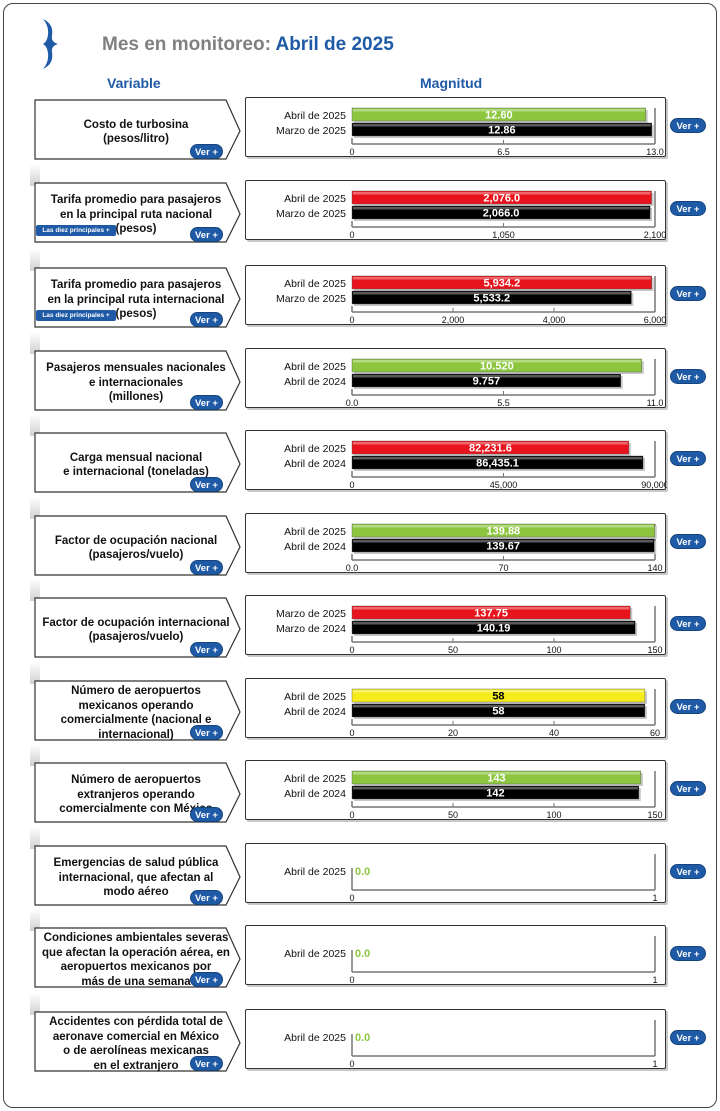  Describe the element at coordinates (453, 815) in the screenshot. I see `tick-label: 50` at that location.